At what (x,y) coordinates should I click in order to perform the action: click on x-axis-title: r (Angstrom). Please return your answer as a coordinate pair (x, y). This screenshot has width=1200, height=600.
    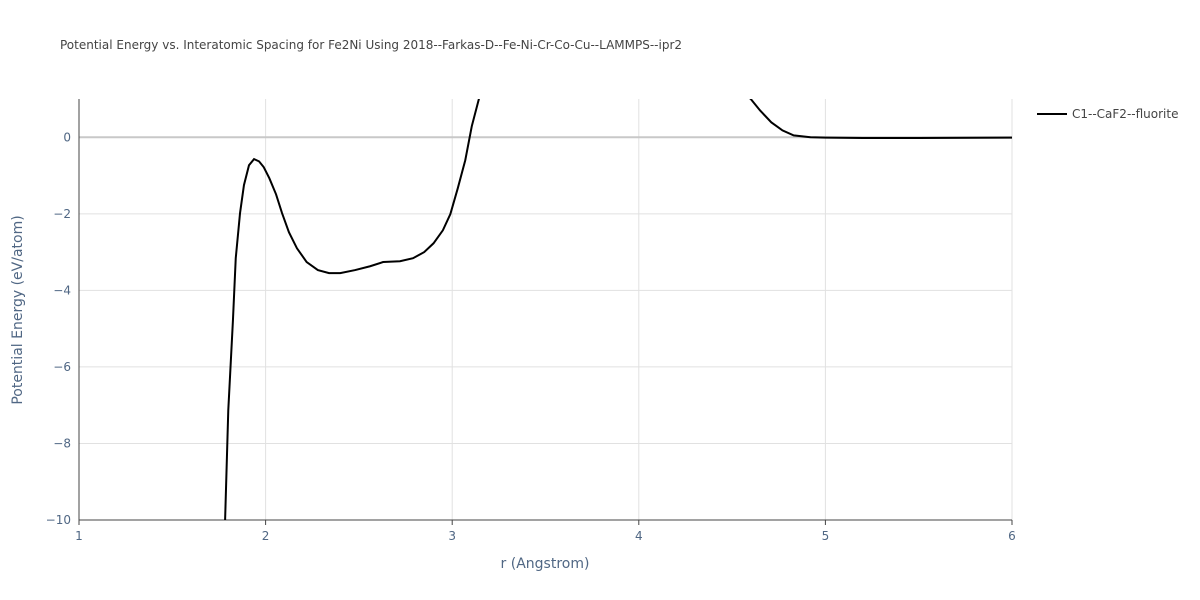
    Looking at the image, I should click on (545, 564).